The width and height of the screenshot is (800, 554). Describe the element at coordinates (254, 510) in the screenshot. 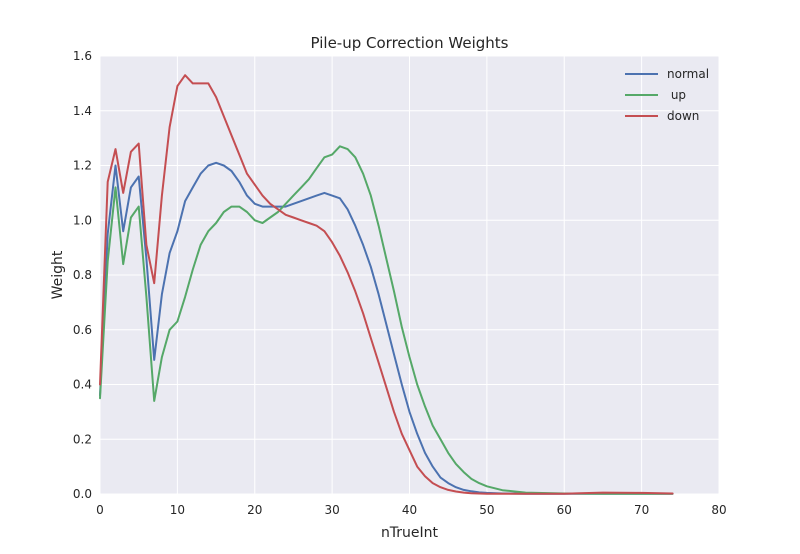

I see `x-tick-label: 20` at that location.